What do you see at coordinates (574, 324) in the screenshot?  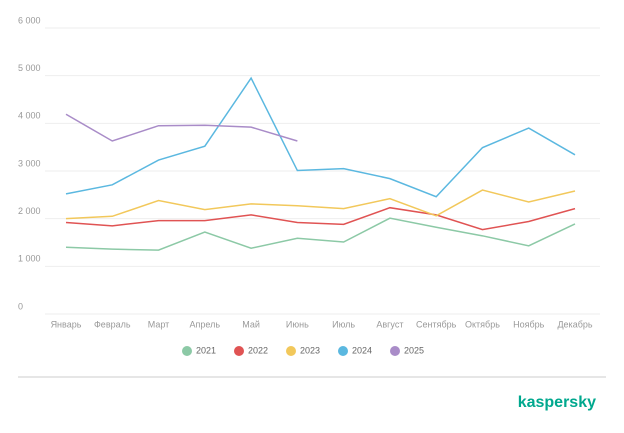 I see `x-tick-label: Декабрь` at bounding box center [574, 324].